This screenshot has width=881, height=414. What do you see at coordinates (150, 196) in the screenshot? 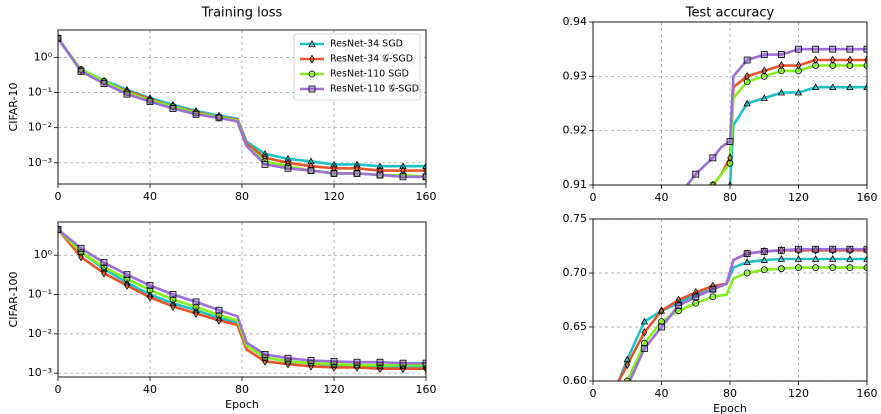
I see `x-tick-label: 40` at bounding box center [150, 196].